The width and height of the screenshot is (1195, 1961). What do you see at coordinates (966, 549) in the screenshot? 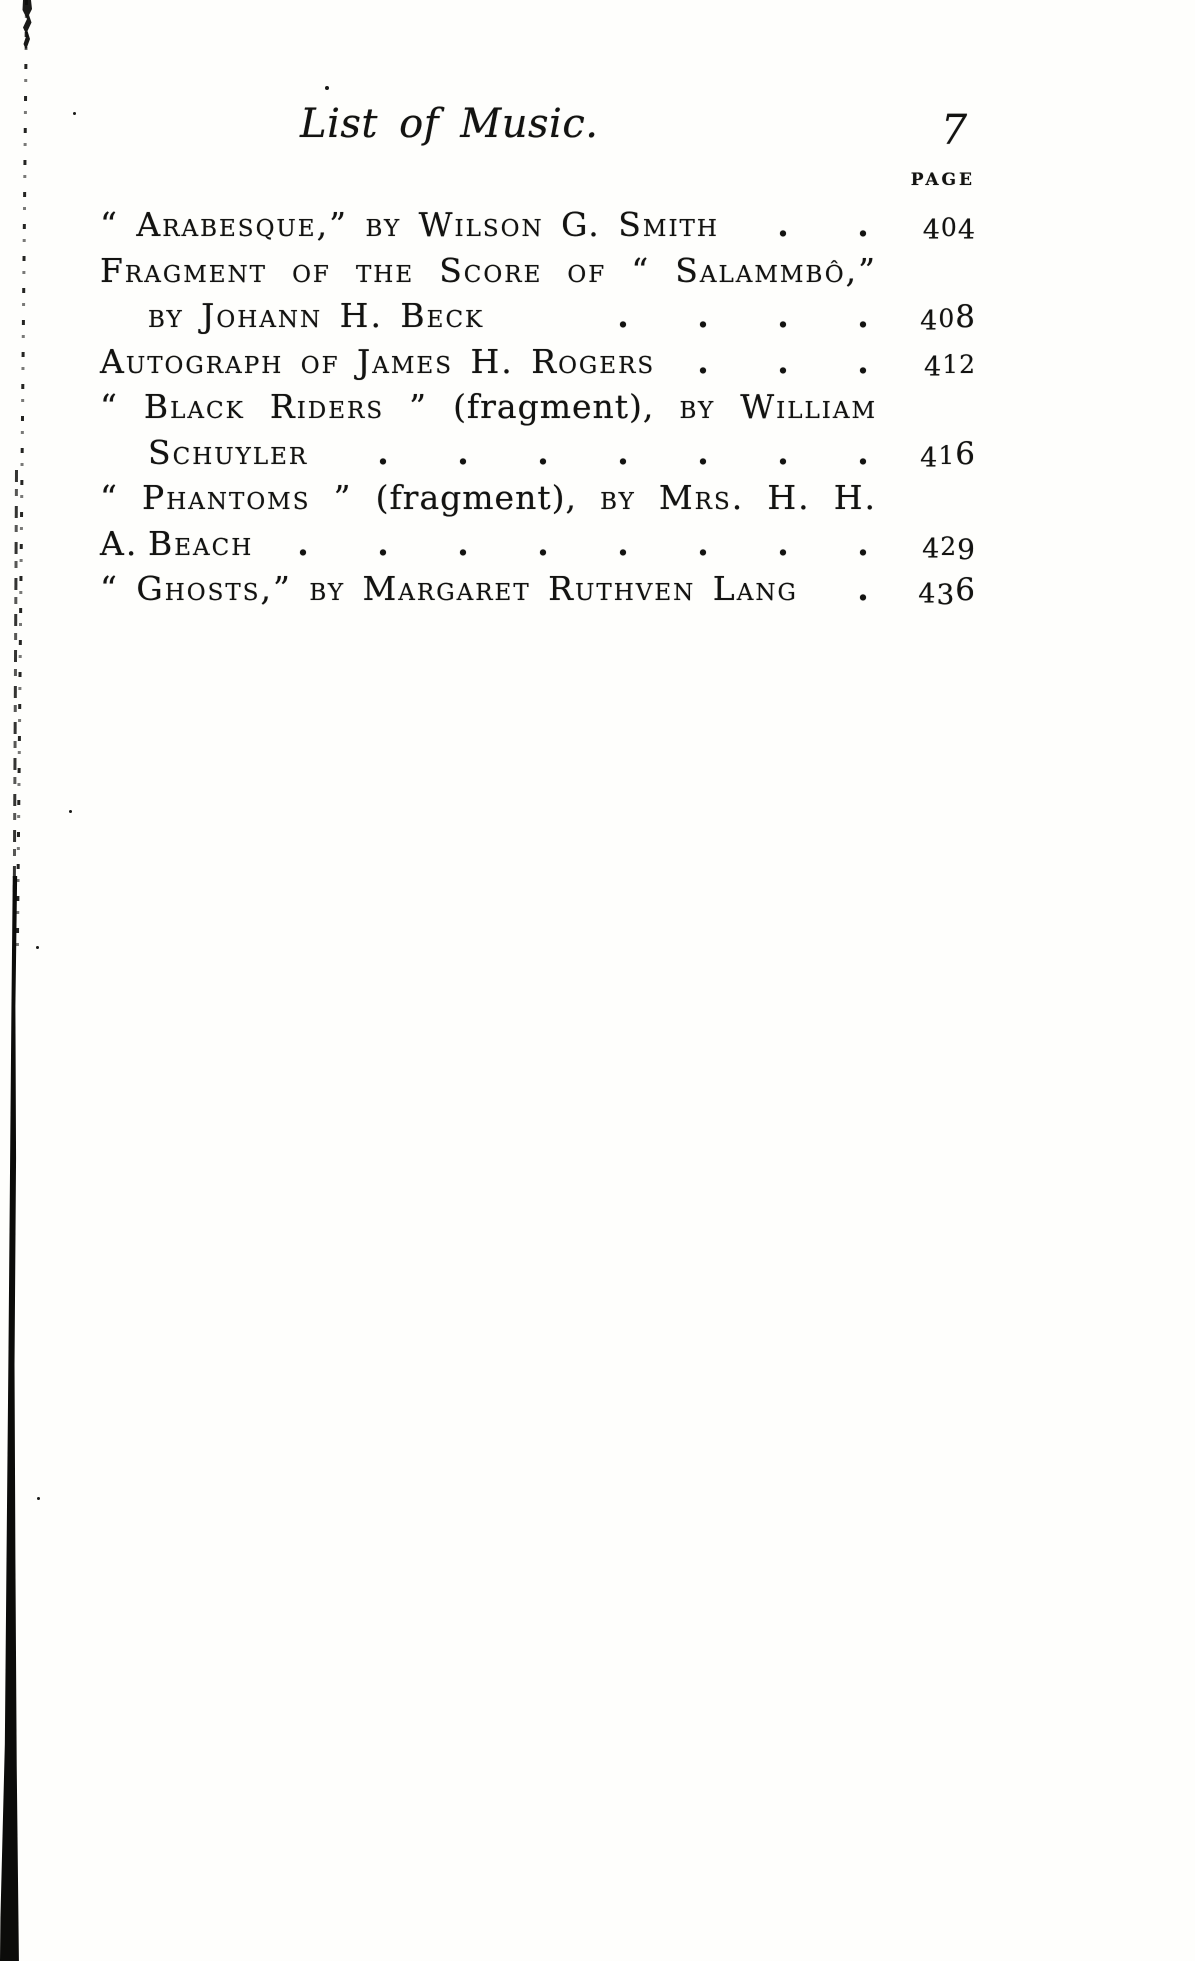
I see `page-ref-digit: 9` at bounding box center [966, 549].